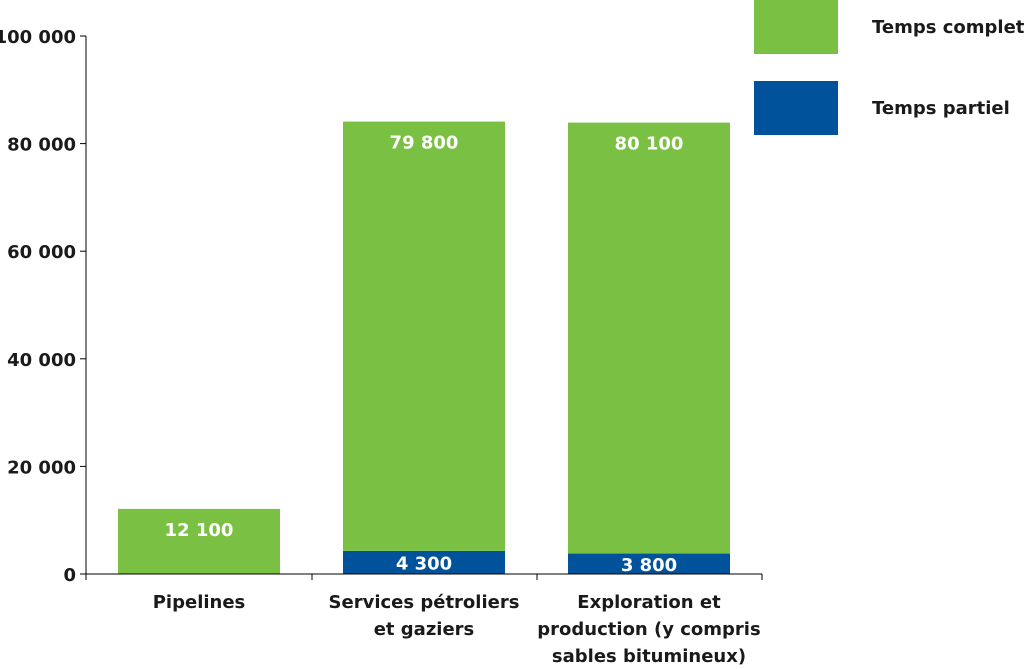 The width and height of the screenshot is (1024, 669). I want to click on data-label-full-time-1: 79 800, so click(424, 143).